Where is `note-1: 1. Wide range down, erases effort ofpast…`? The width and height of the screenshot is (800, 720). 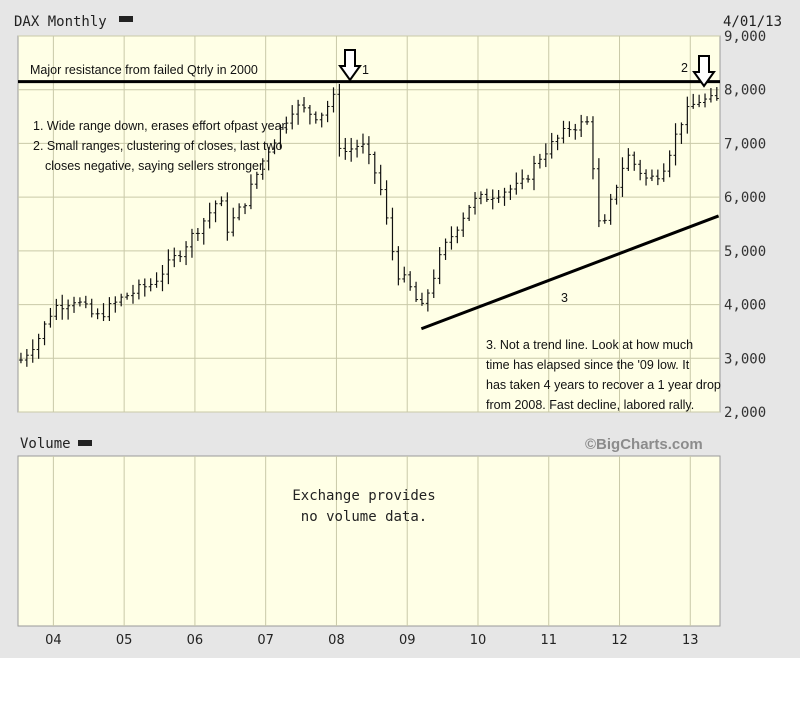 note-1: 1. Wide range down, erases effort ofpast… is located at coordinates (160, 126).